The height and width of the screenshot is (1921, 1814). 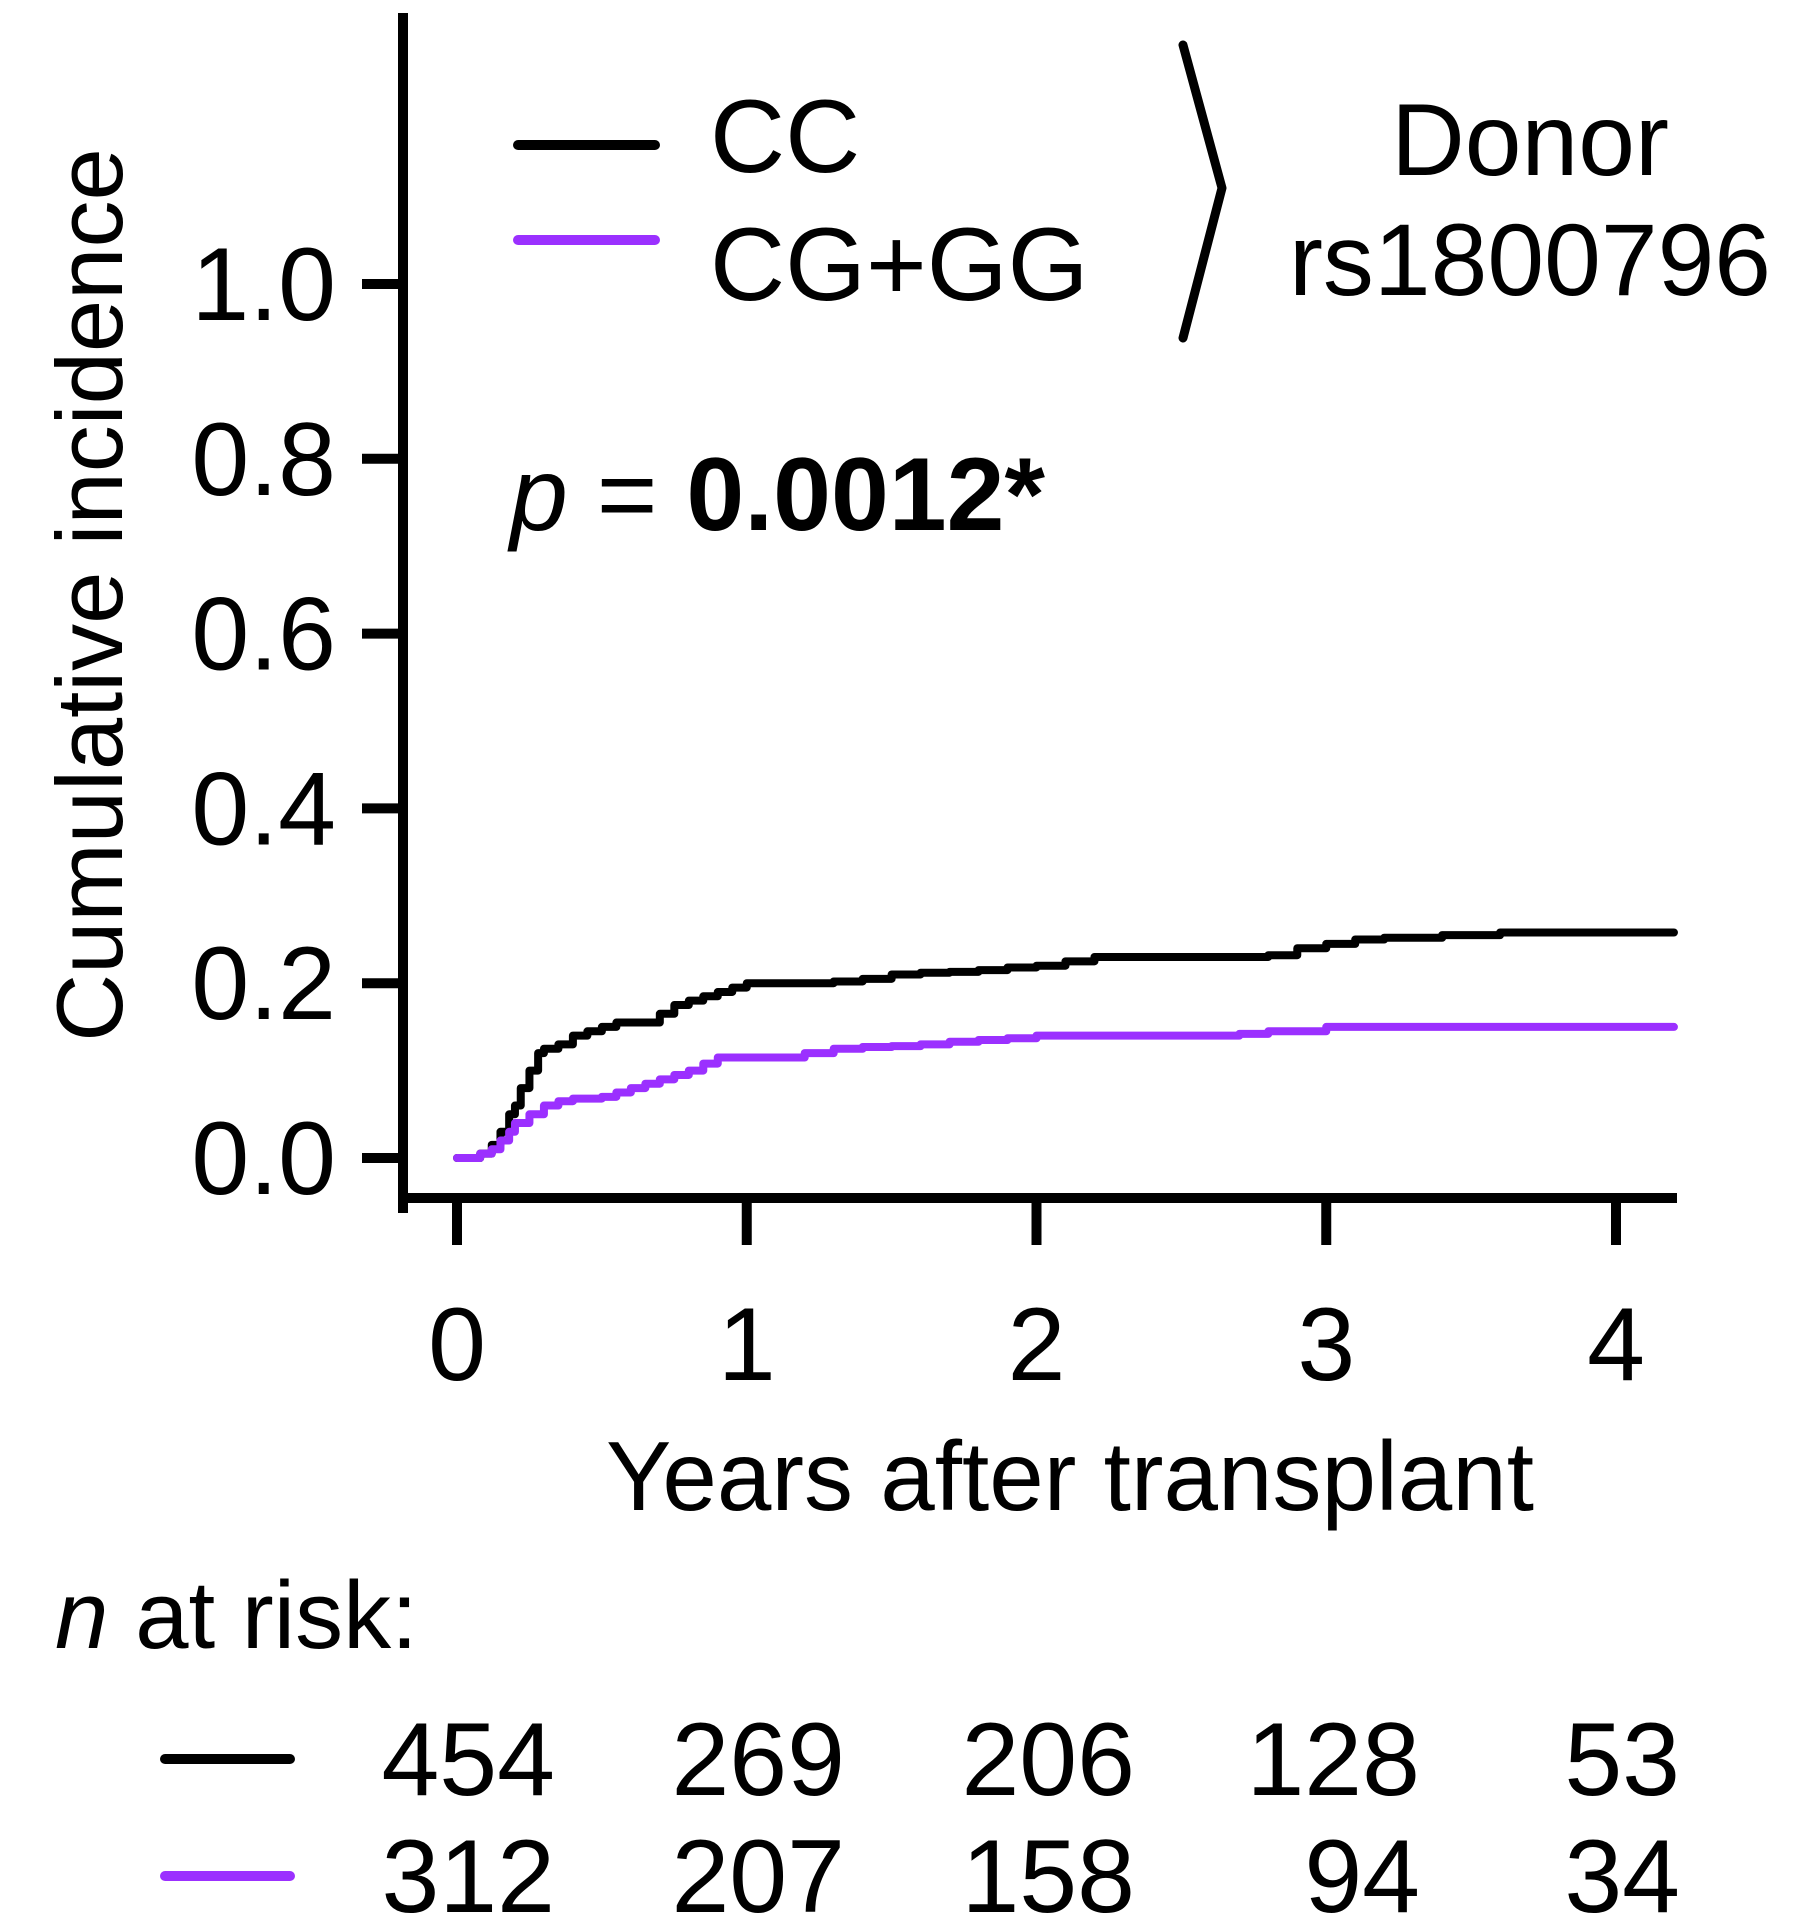 What do you see at coordinates (1048, 1760) in the screenshot?
I see `risk-table-cell: 206` at bounding box center [1048, 1760].